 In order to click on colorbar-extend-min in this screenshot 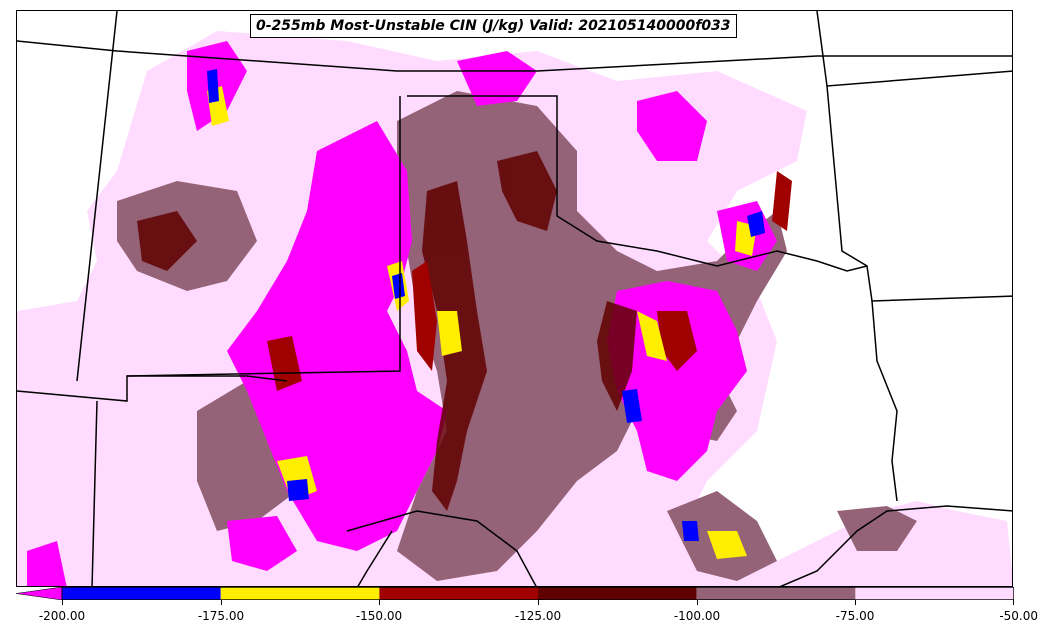, I will do `click(39, 593)`.